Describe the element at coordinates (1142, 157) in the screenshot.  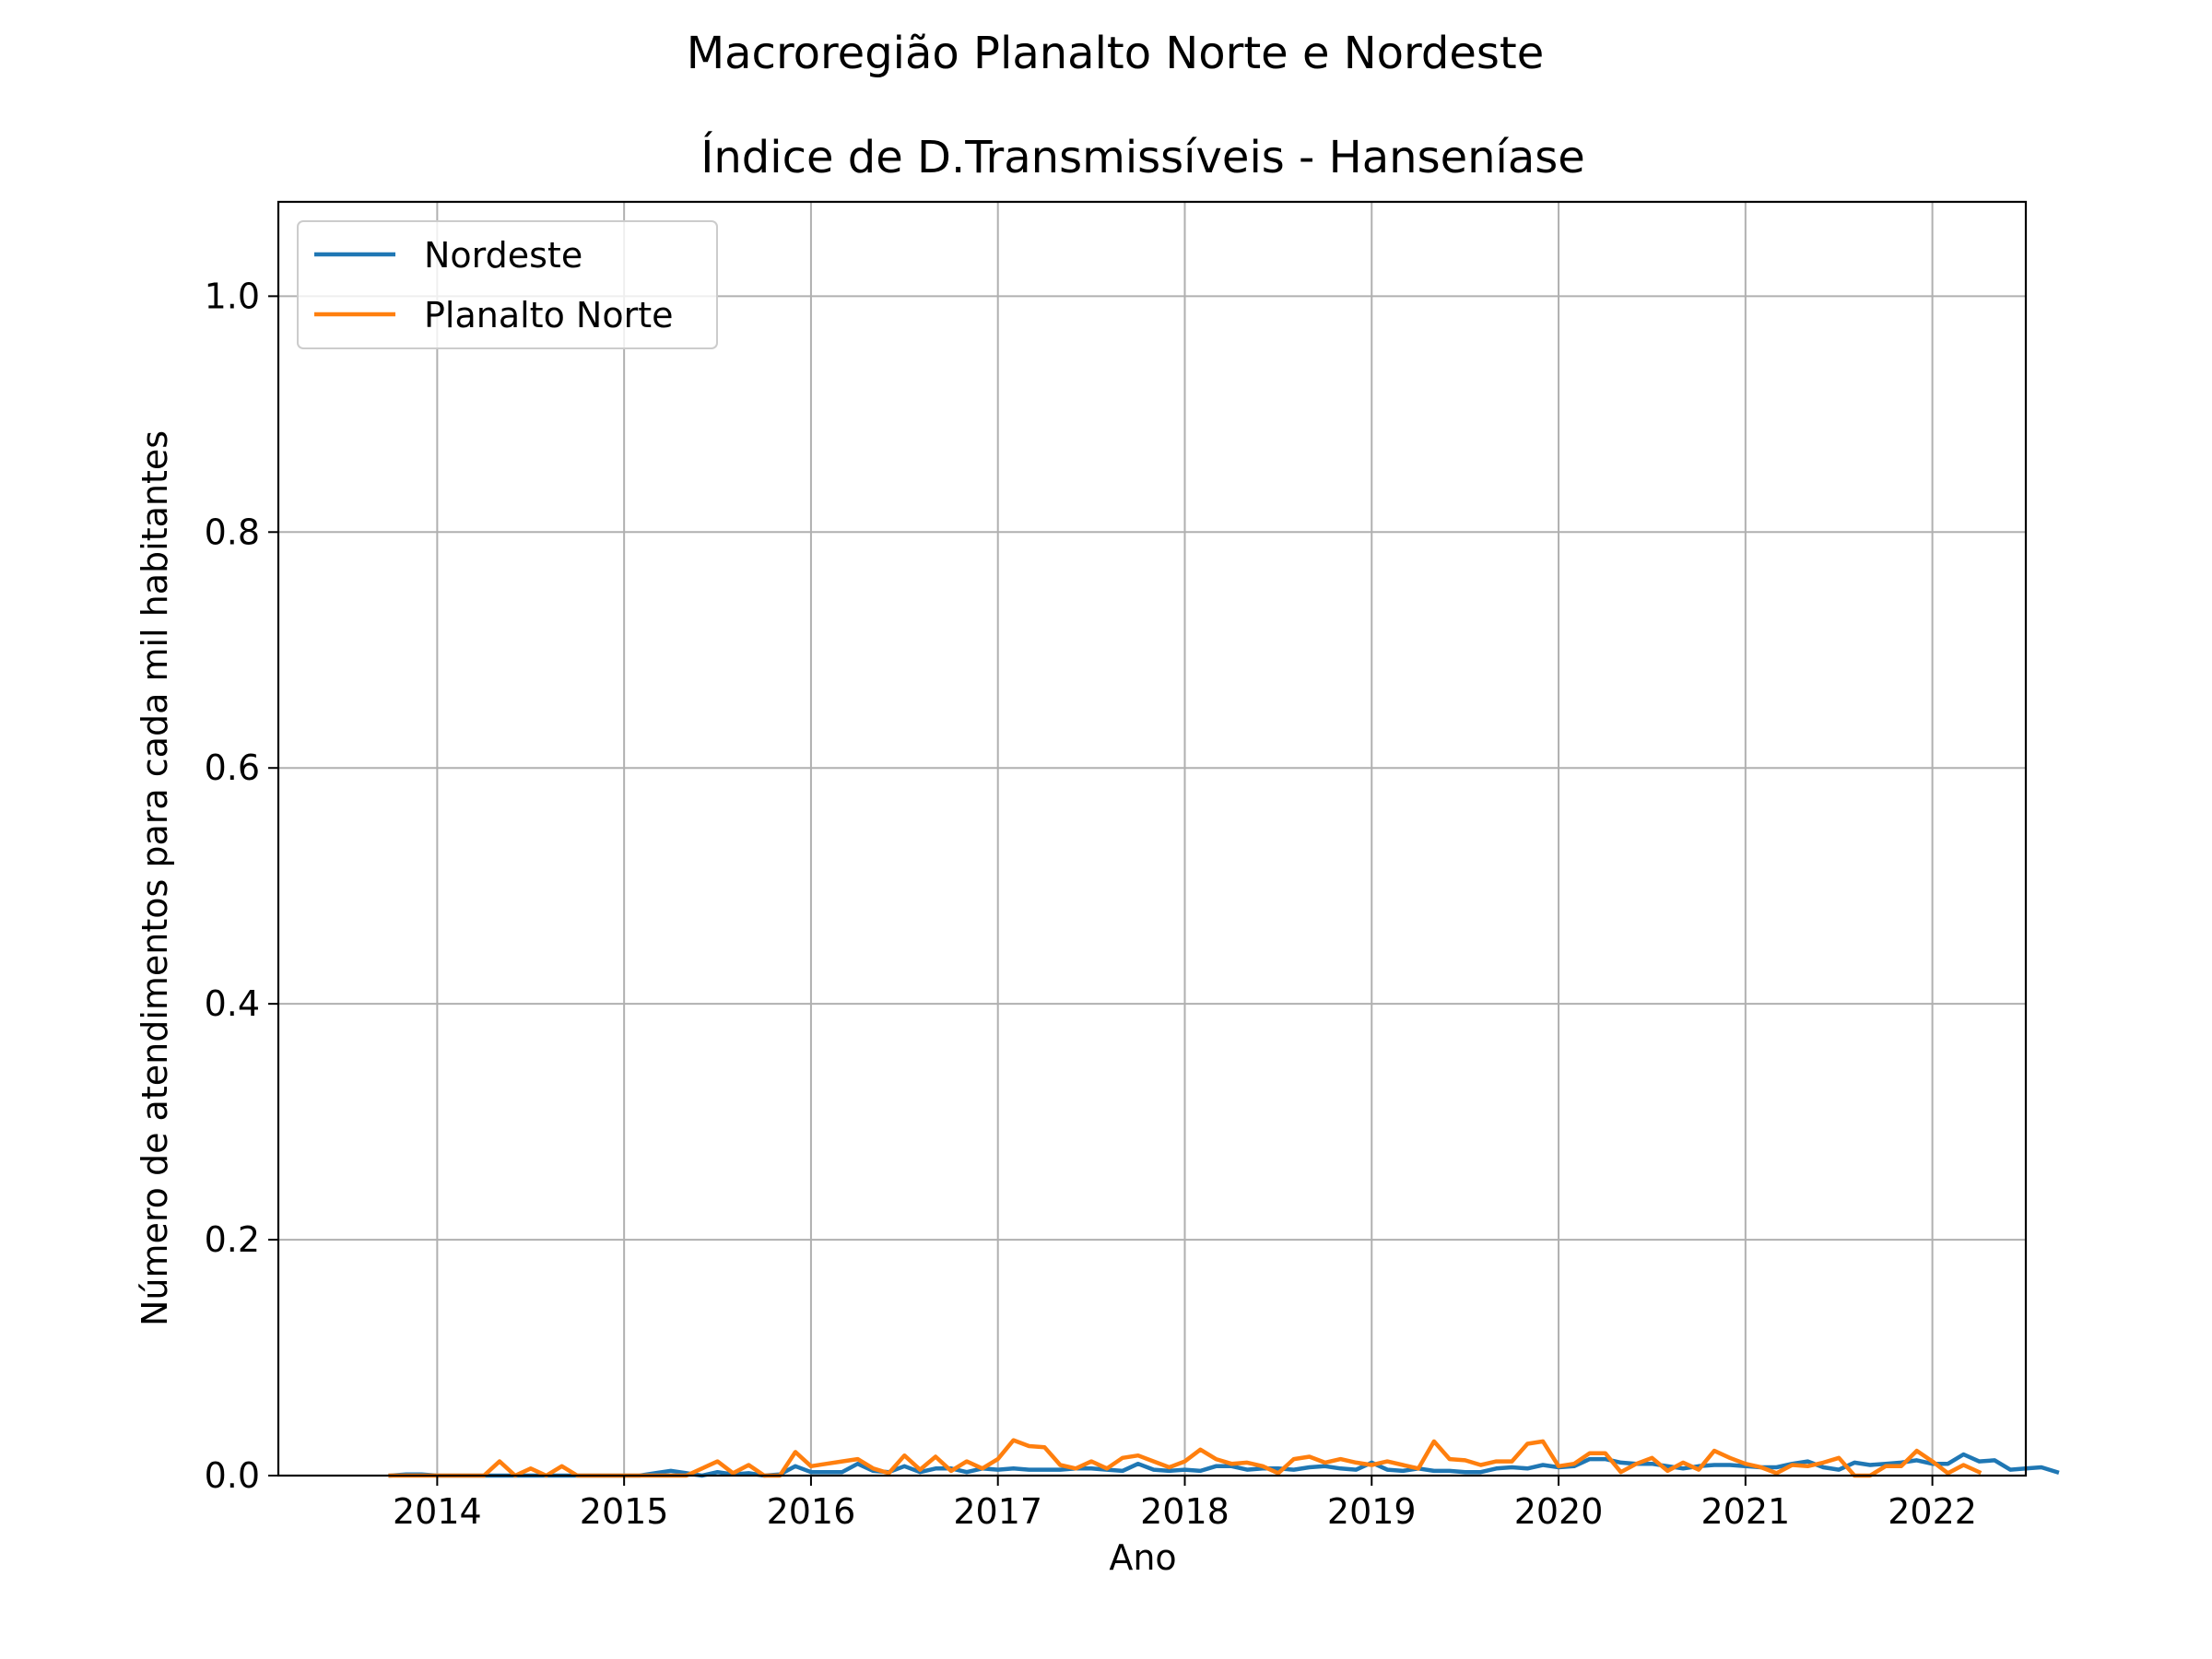
I see `chart-title: Índice de D.Transmissíveis - Hanseníase` at that location.